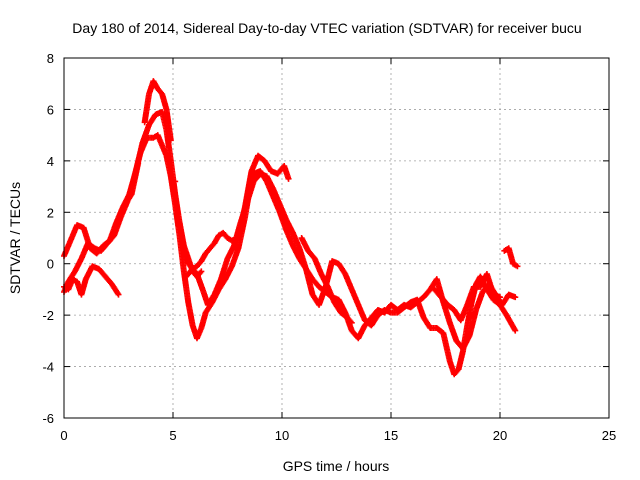 This screenshot has width=640, height=480. Describe the element at coordinates (50, 212) in the screenshot. I see `y-tick-label: 2` at that location.